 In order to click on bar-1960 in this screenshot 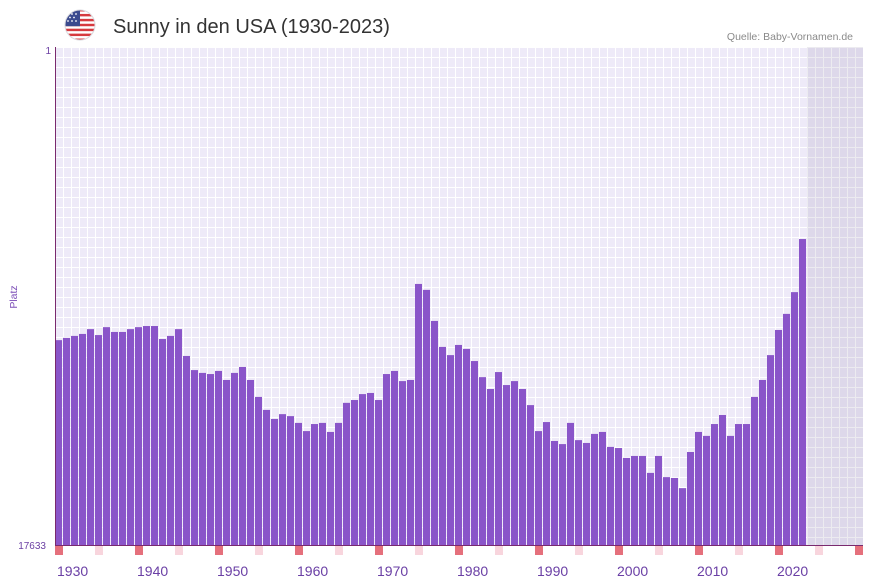, I will do `click(298, 483)`.